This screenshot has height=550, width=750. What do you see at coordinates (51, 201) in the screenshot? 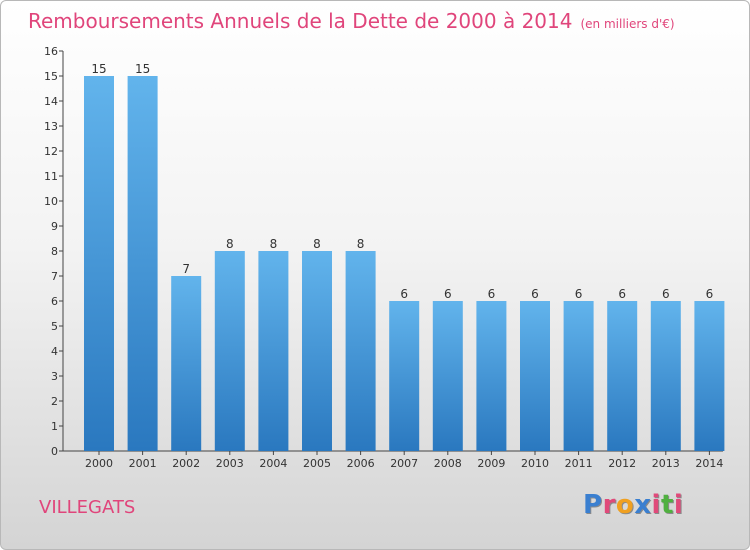
I see `y-tick-label: 10` at bounding box center [51, 201].